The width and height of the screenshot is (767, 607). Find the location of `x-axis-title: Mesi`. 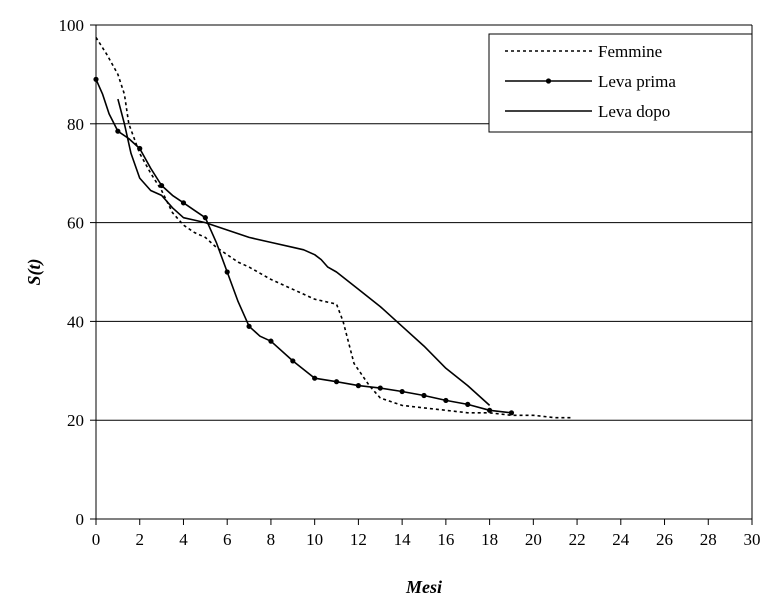

x-axis-title: Mesi is located at coordinates (423, 587).